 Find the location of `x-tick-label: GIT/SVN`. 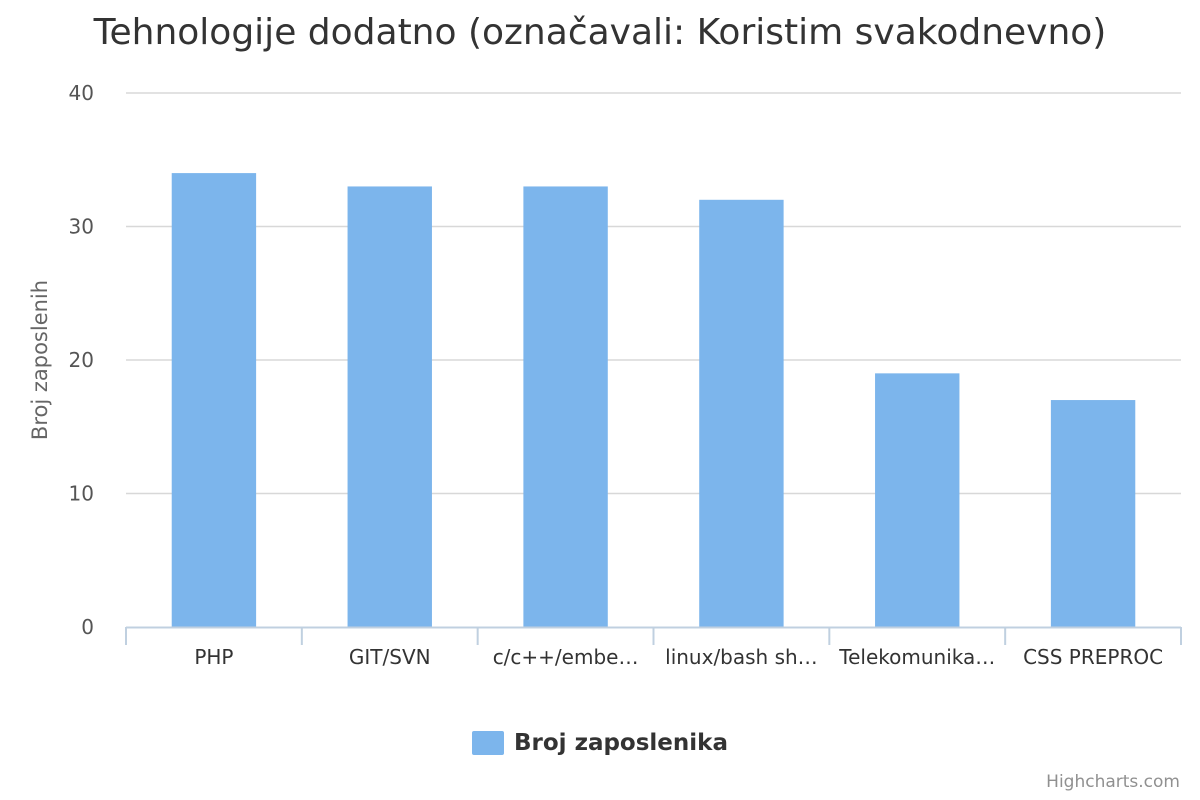

x-tick-label: GIT/SVN is located at coordinates (390, 657).